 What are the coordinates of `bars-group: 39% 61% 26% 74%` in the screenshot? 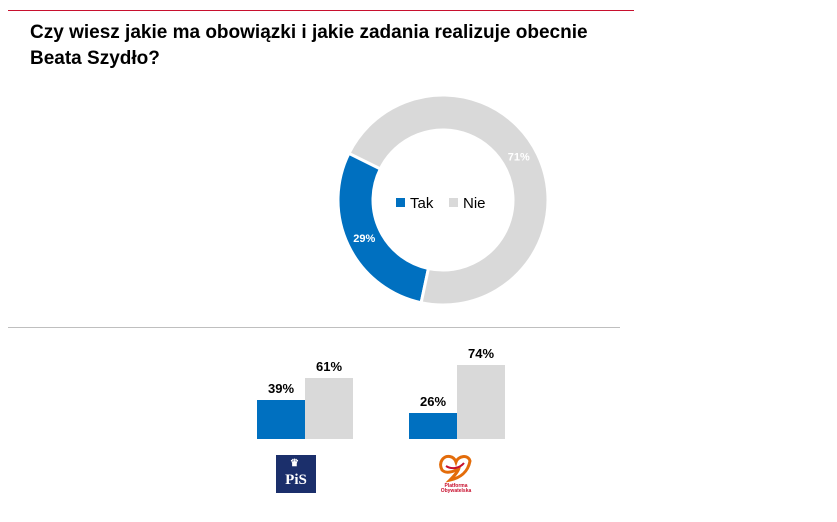 It's located at (381, 392).